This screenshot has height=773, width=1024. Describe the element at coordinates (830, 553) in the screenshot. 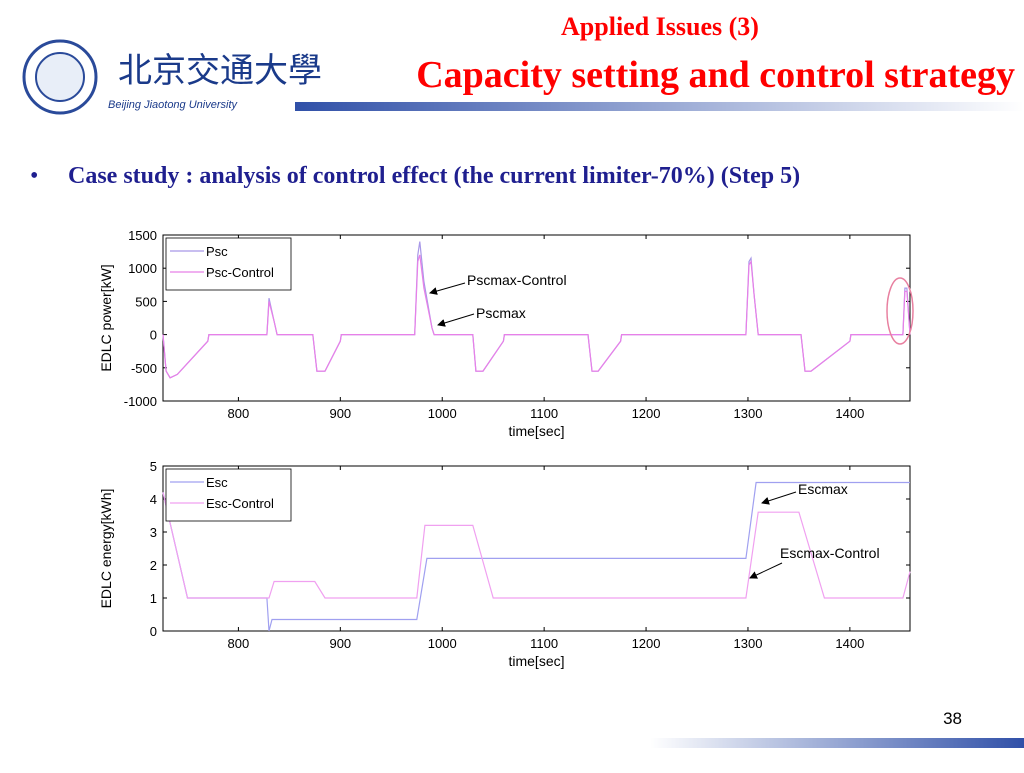

I see `annotation: Escmax-Control` at that location.